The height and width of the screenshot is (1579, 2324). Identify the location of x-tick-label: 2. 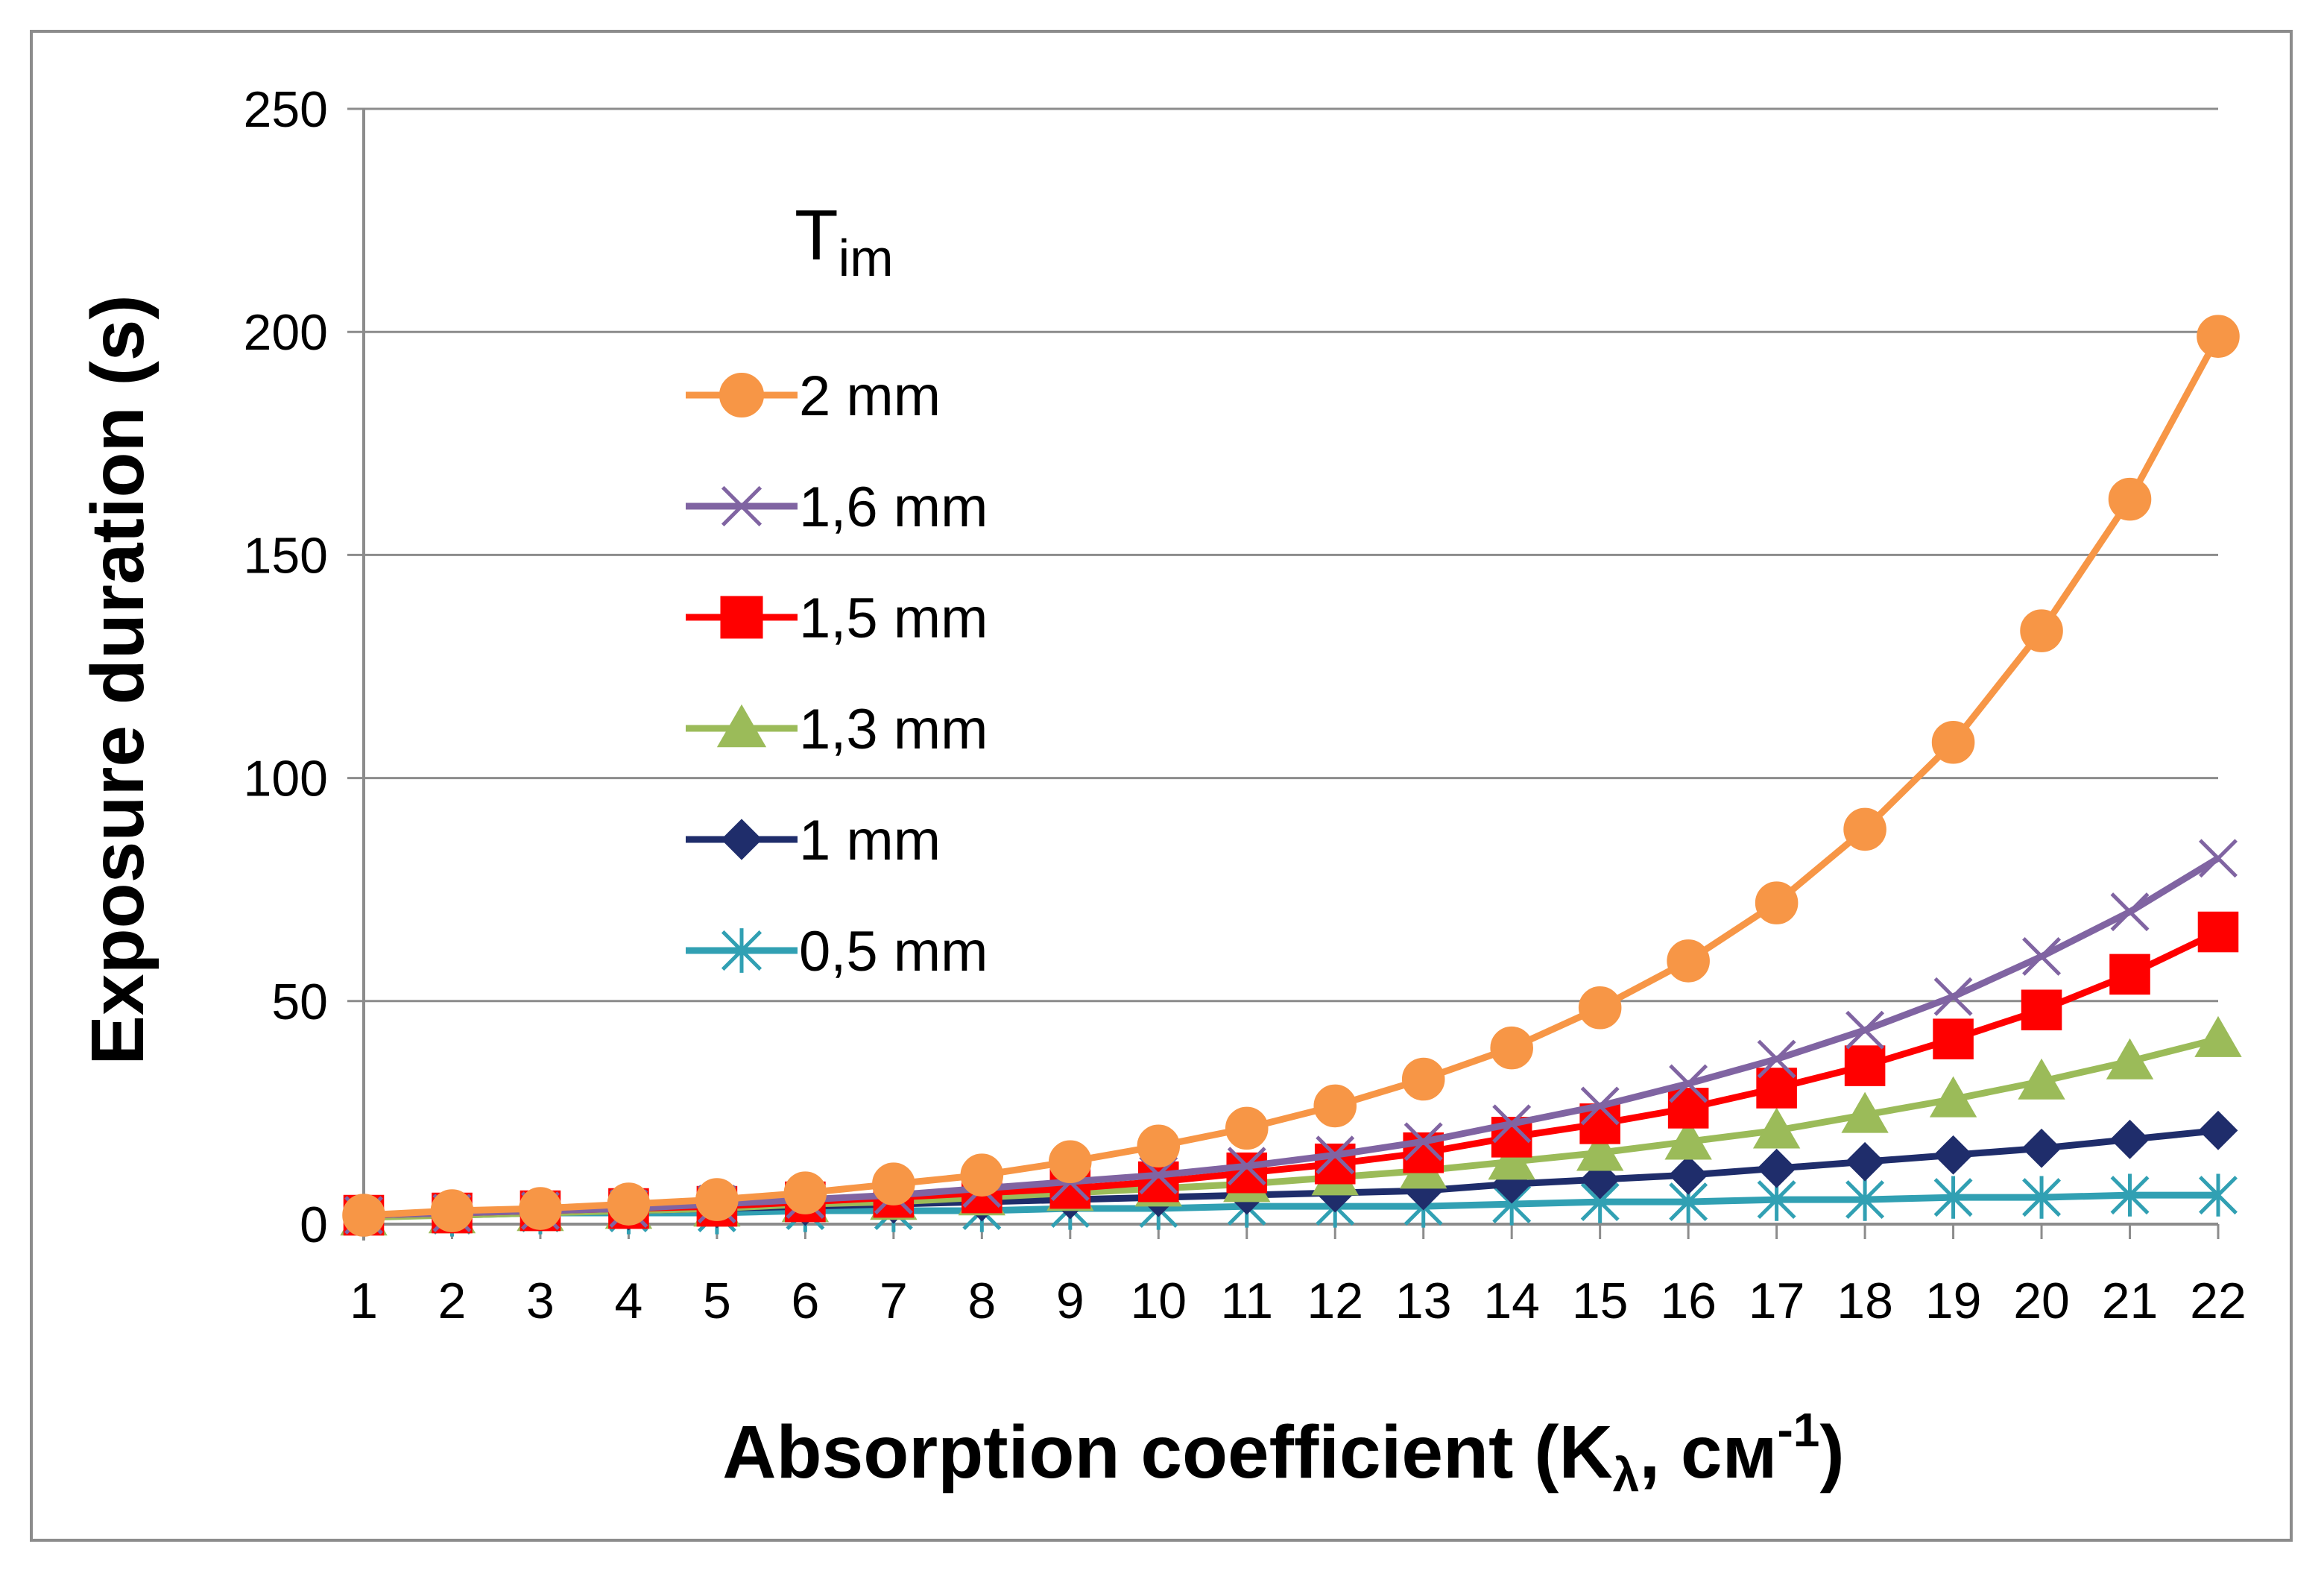
(452, 1301).